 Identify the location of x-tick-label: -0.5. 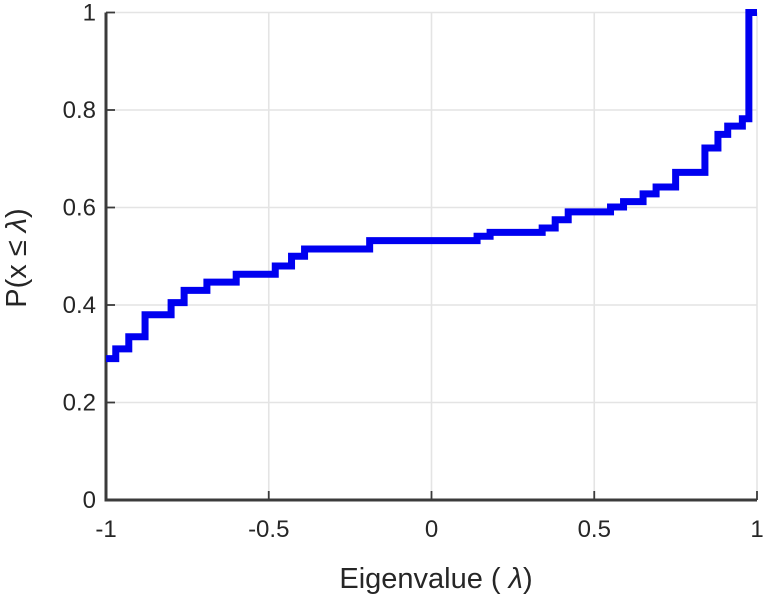
(268, 529).